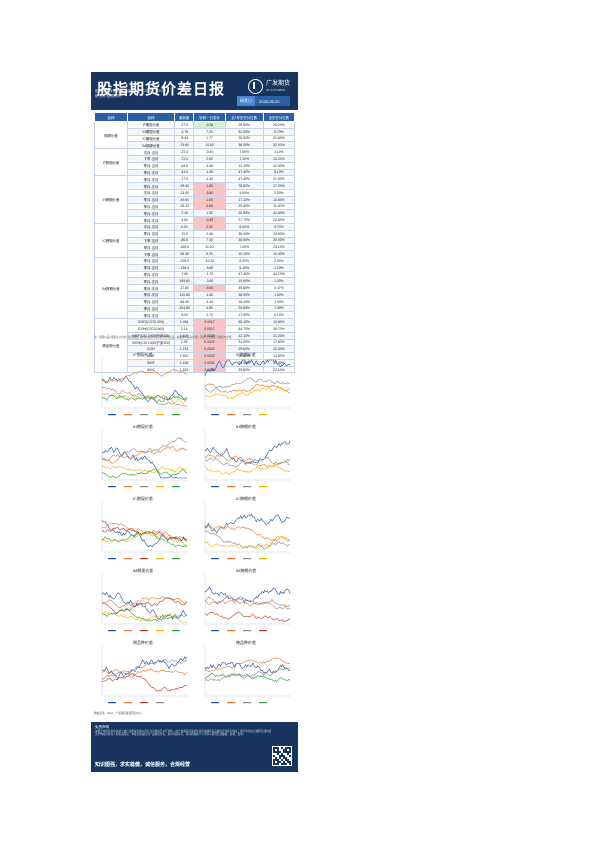 The image size is (595, 842). I want to click on pct-1y-cell: 8.20%, so click(244, 260).